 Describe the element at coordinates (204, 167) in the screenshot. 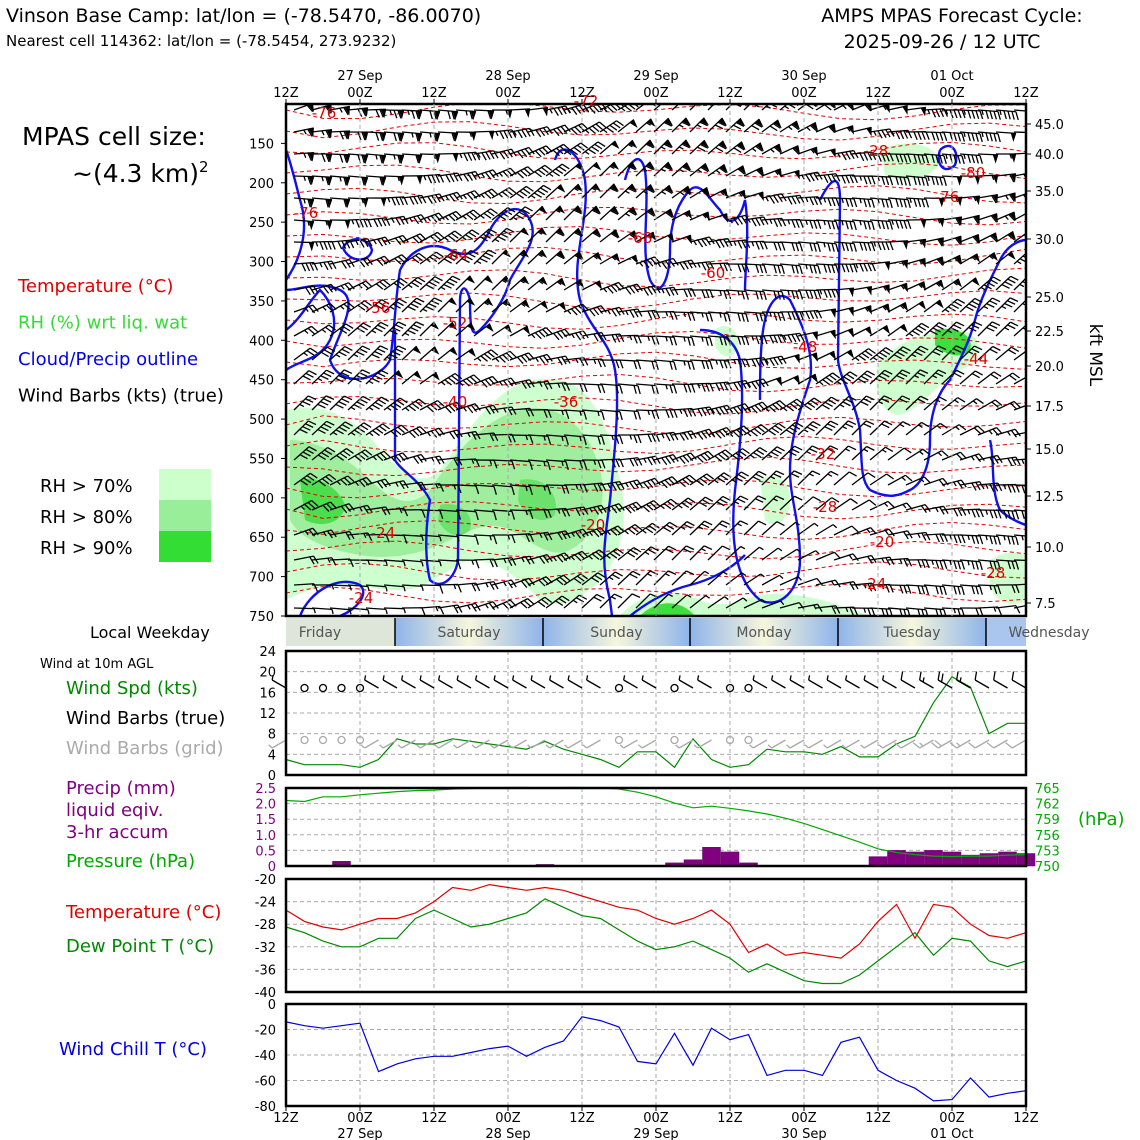

I see `cell-size-exponent: 2` at that location.